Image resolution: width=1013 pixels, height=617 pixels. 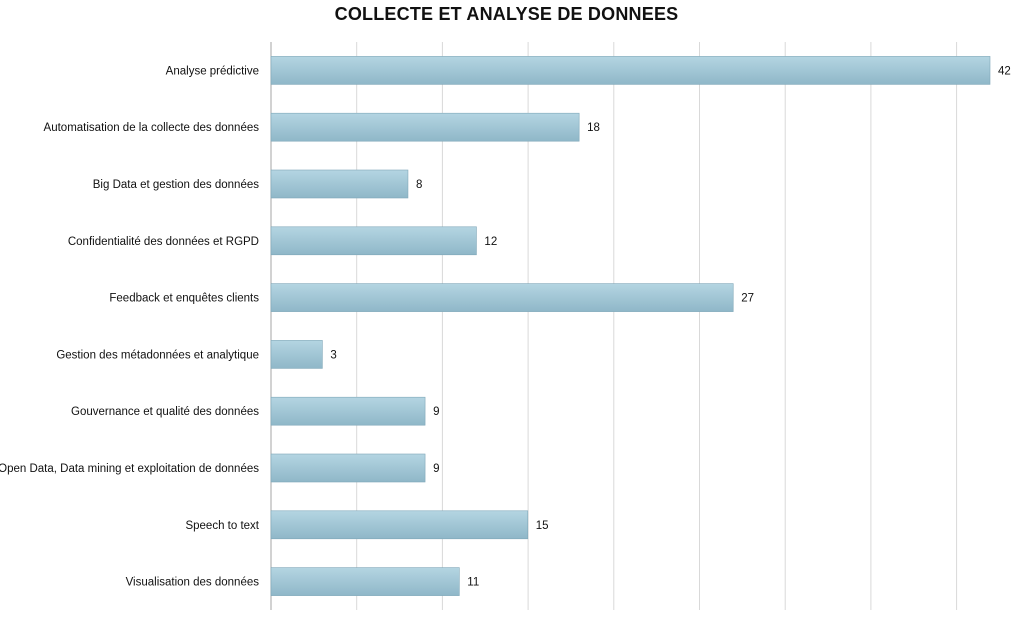 I want to click on category-label: Big Data et gestion des données, so click(x=176, y=185).